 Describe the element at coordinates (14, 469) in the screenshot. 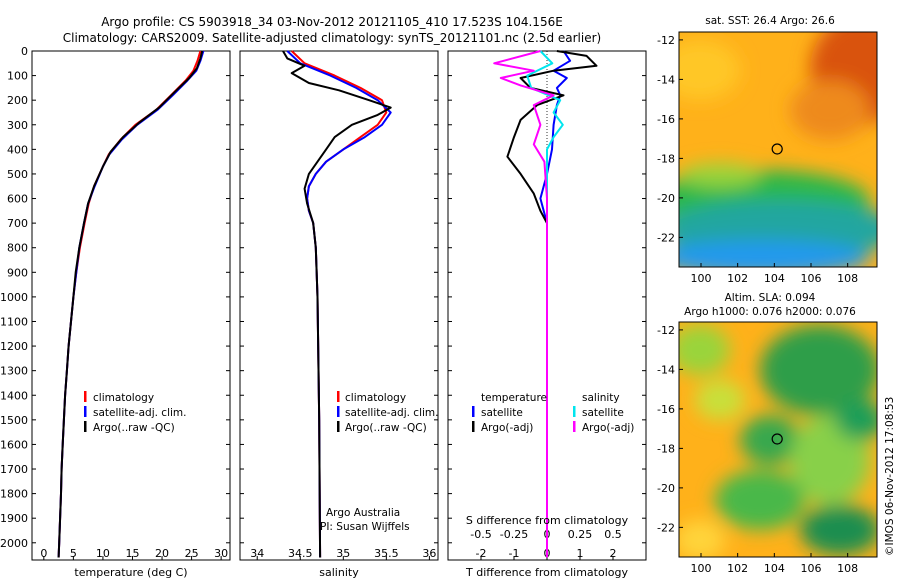

I see `depth-tick-label: 1700` at that location.